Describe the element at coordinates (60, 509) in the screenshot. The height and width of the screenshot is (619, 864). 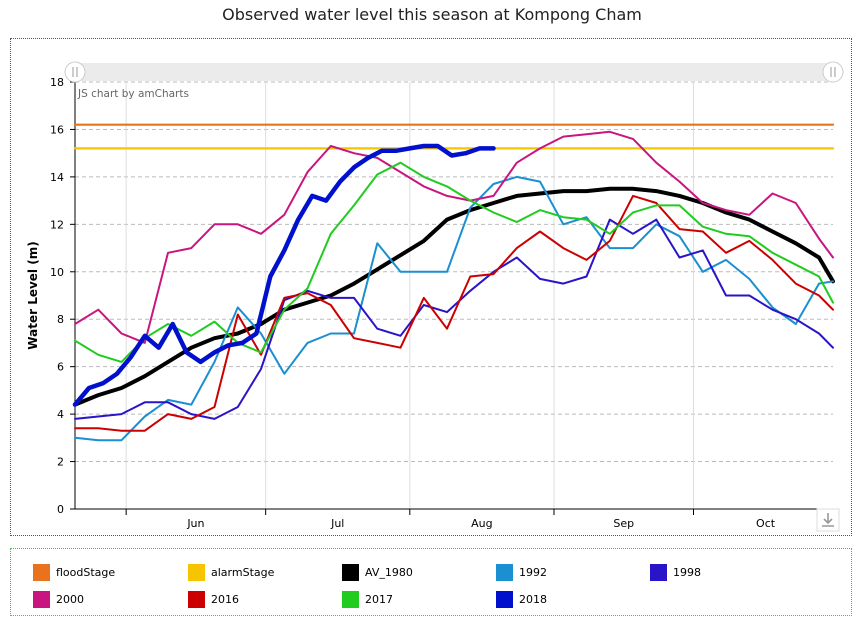
I see `y-tick-label: 0` at that location.